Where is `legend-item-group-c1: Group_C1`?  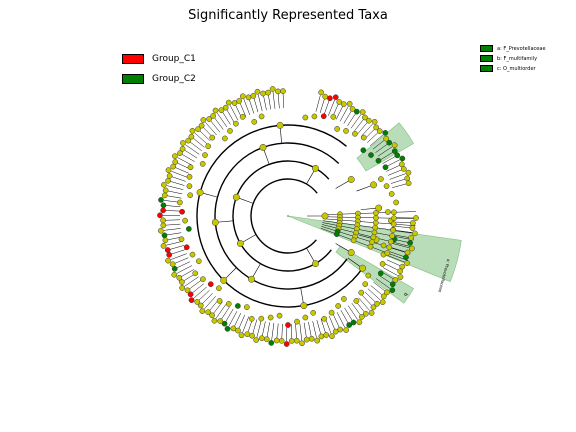
legend-item-group-c1: Group_C1 is located at coordinates (159, 58).